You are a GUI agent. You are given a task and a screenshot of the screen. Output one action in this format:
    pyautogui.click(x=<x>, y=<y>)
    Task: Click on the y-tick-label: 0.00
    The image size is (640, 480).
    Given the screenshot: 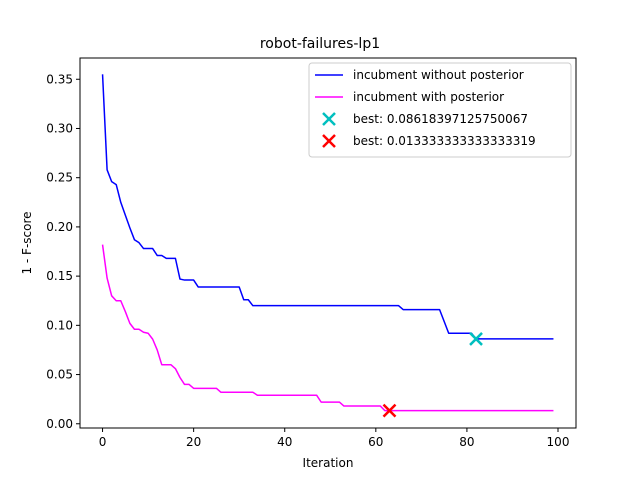 What is the action you would take?
    pyautogui.click(x=59, y=424)
    